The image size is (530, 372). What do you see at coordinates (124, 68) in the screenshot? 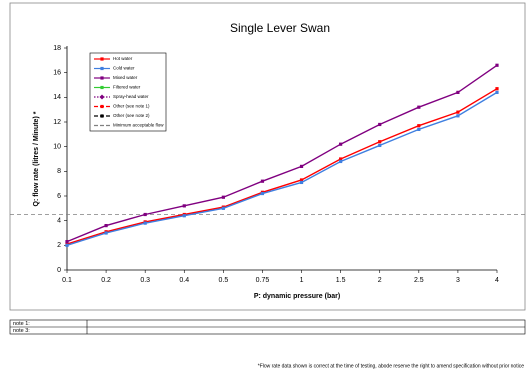
I see `legend-label: Cold water` at bounding box center [124, 68].